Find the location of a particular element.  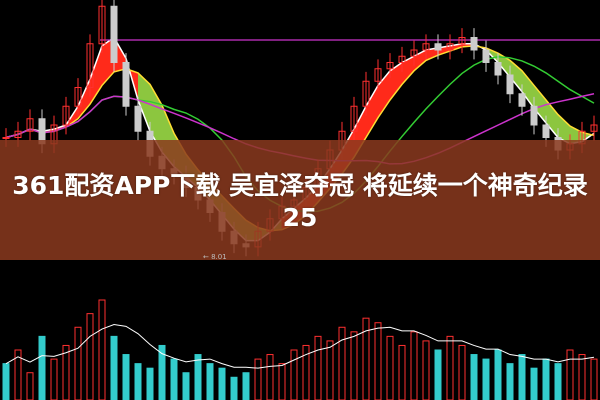

volume-ma-line is located at coordinates (300, 346).